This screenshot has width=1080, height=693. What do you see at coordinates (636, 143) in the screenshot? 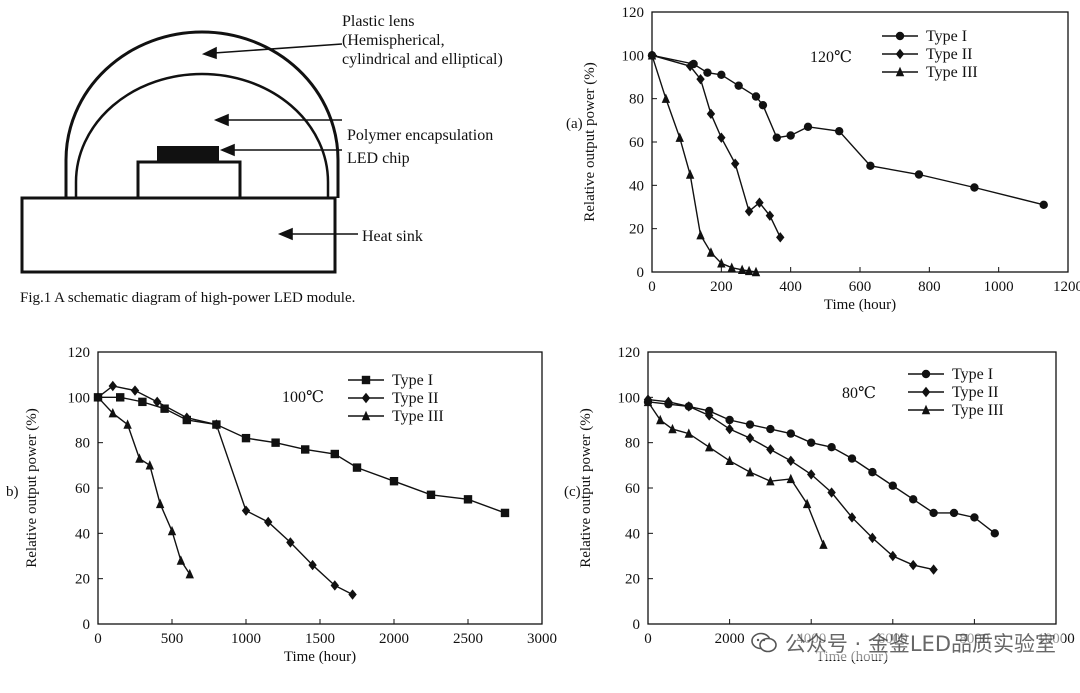
I see `y-tick-label: 60` at bounding box center [636, 143].